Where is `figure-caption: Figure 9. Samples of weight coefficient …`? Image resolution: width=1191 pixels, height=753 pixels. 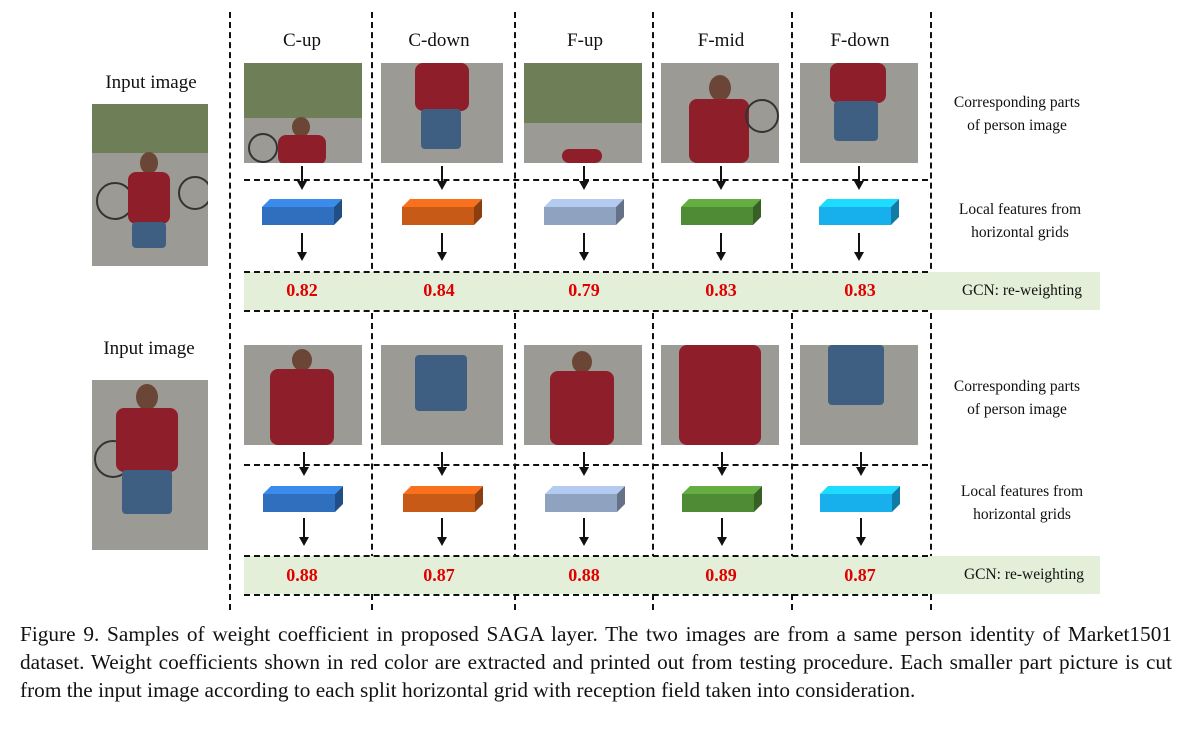
figure-caption: Figure 9. Samples of weight coefficient … is located at coordinates (596, 662).